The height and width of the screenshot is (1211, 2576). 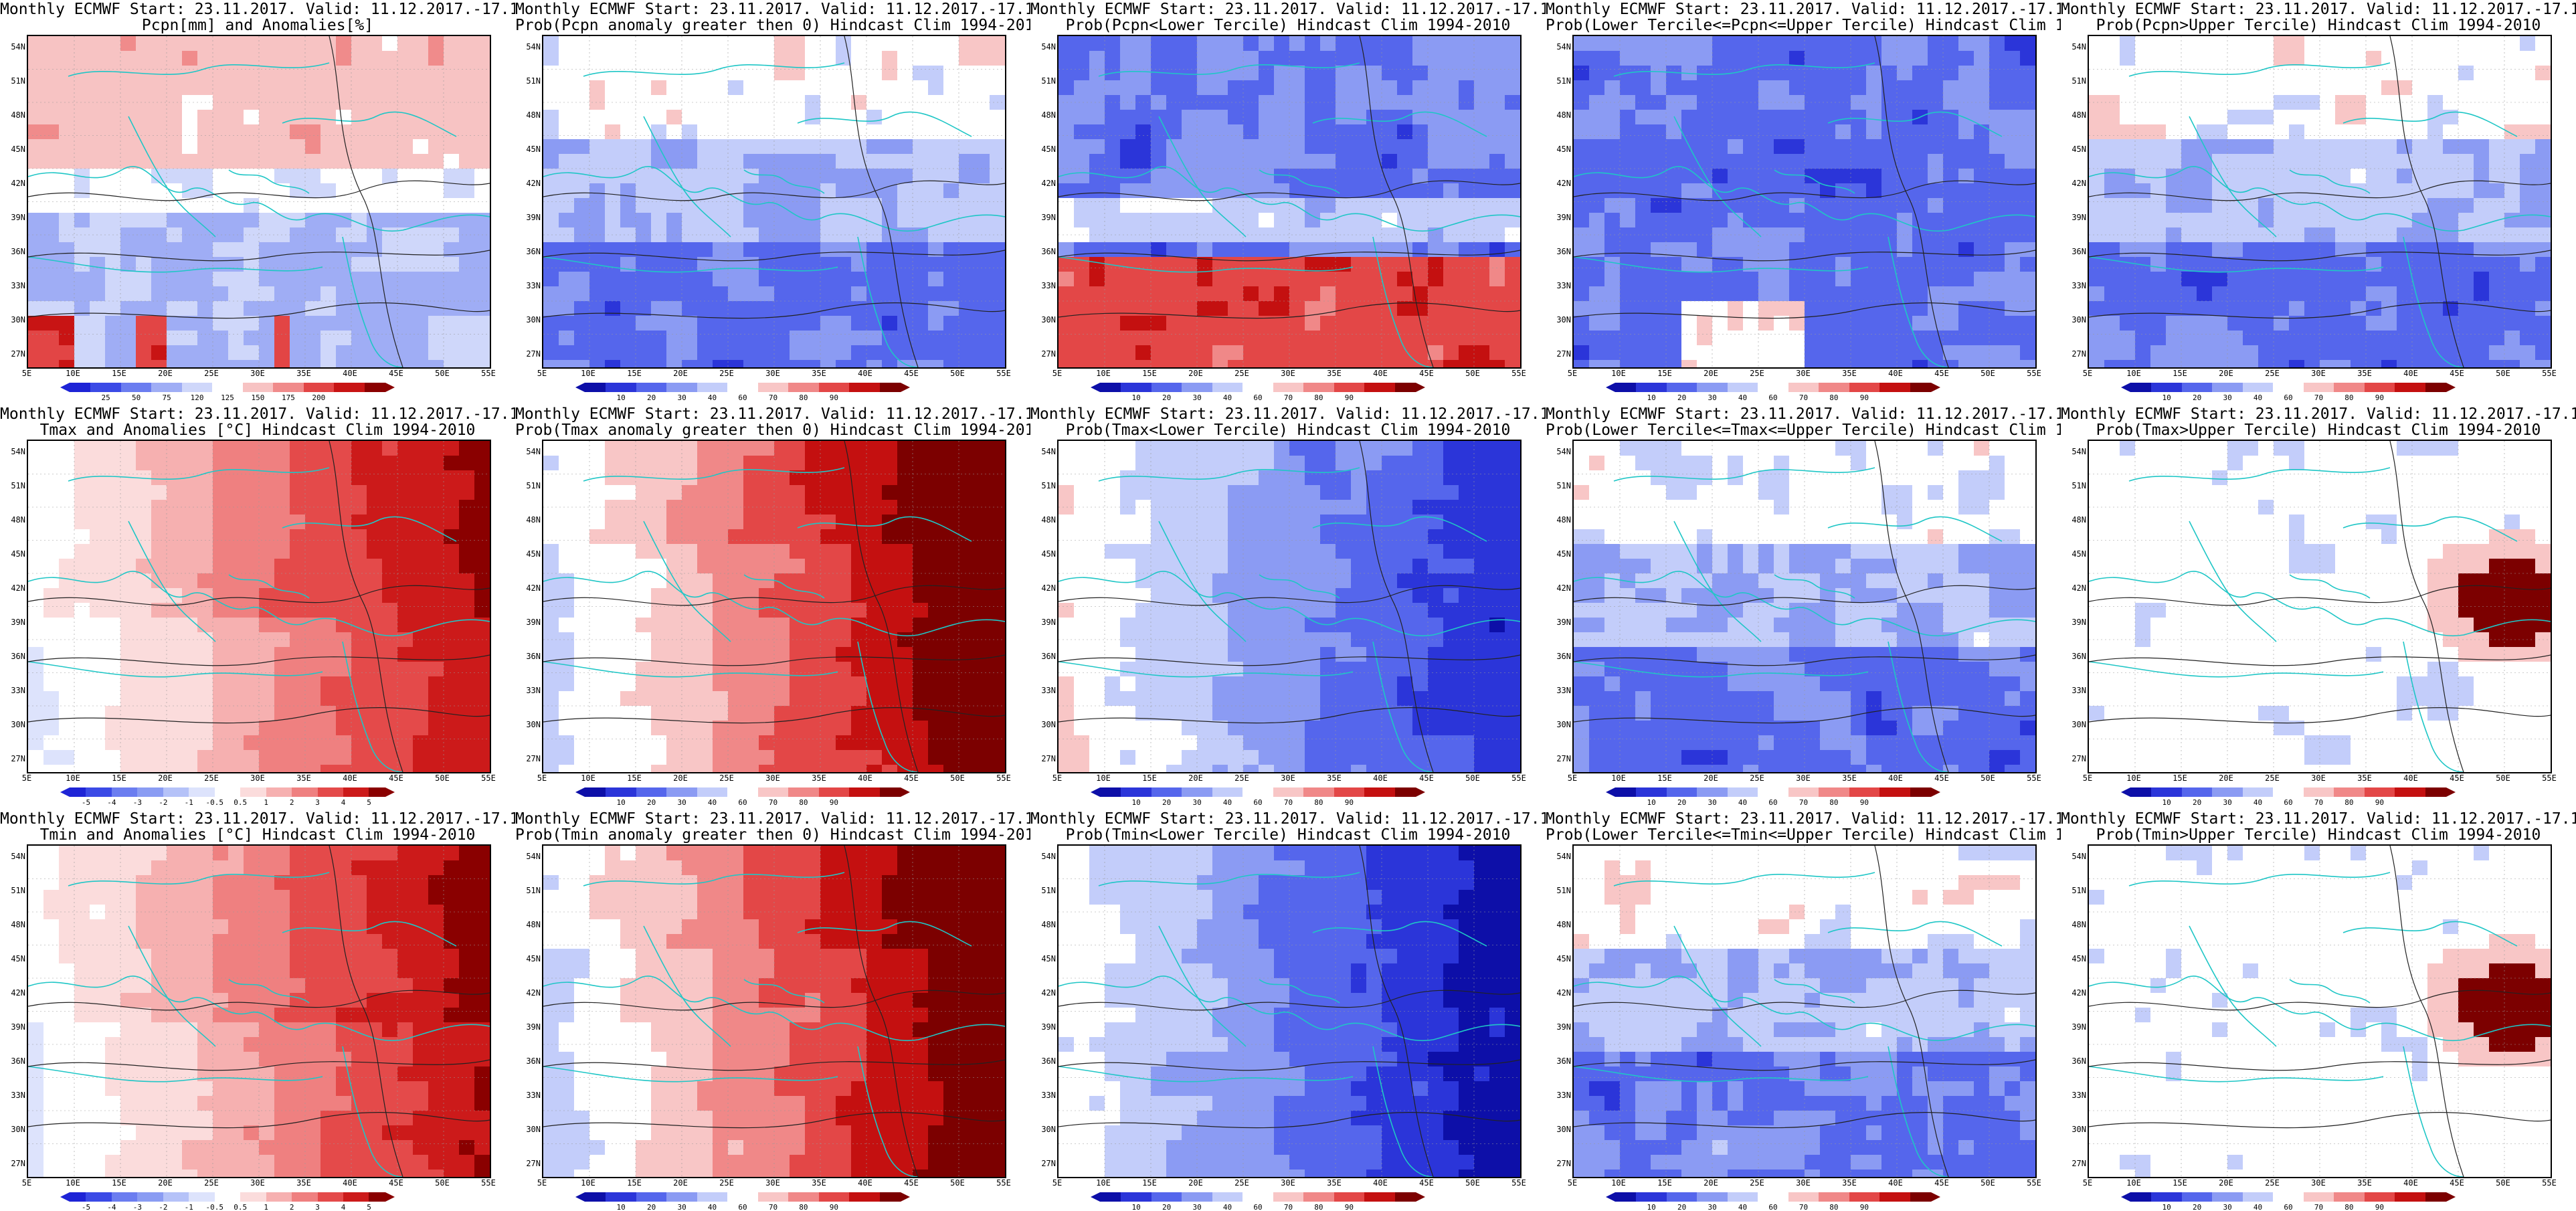 What do you see at coordinates (819, 373) in the screenshot?
I see `lon-tick-label: 35E` at bounding box center [819, 373].